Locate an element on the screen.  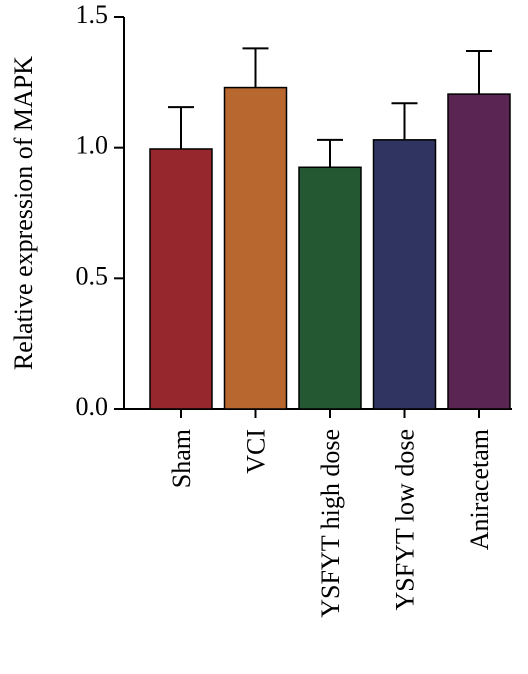
y-tick-label: 1.5 is located at coordinates (92, 14).